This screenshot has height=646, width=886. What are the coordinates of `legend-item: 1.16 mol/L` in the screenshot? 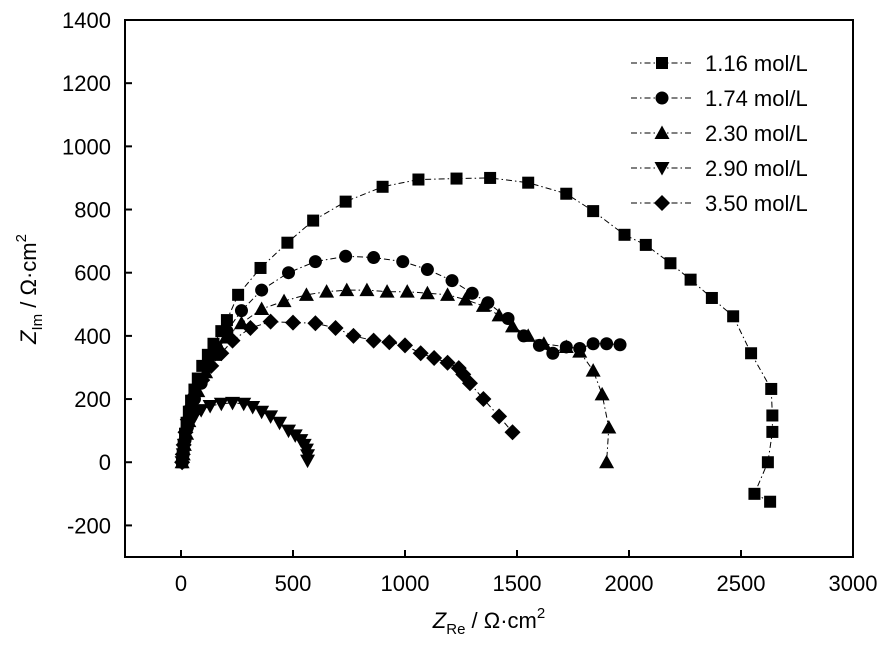 It's located at (719, 63).